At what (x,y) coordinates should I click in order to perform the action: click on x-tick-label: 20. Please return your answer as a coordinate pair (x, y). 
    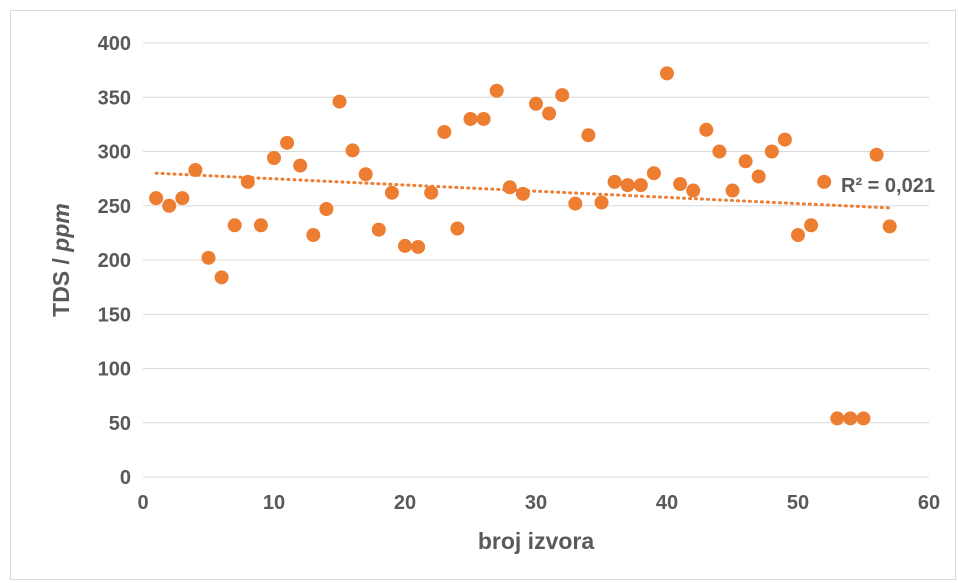
    Looking at the image, I should click on (405, 503).